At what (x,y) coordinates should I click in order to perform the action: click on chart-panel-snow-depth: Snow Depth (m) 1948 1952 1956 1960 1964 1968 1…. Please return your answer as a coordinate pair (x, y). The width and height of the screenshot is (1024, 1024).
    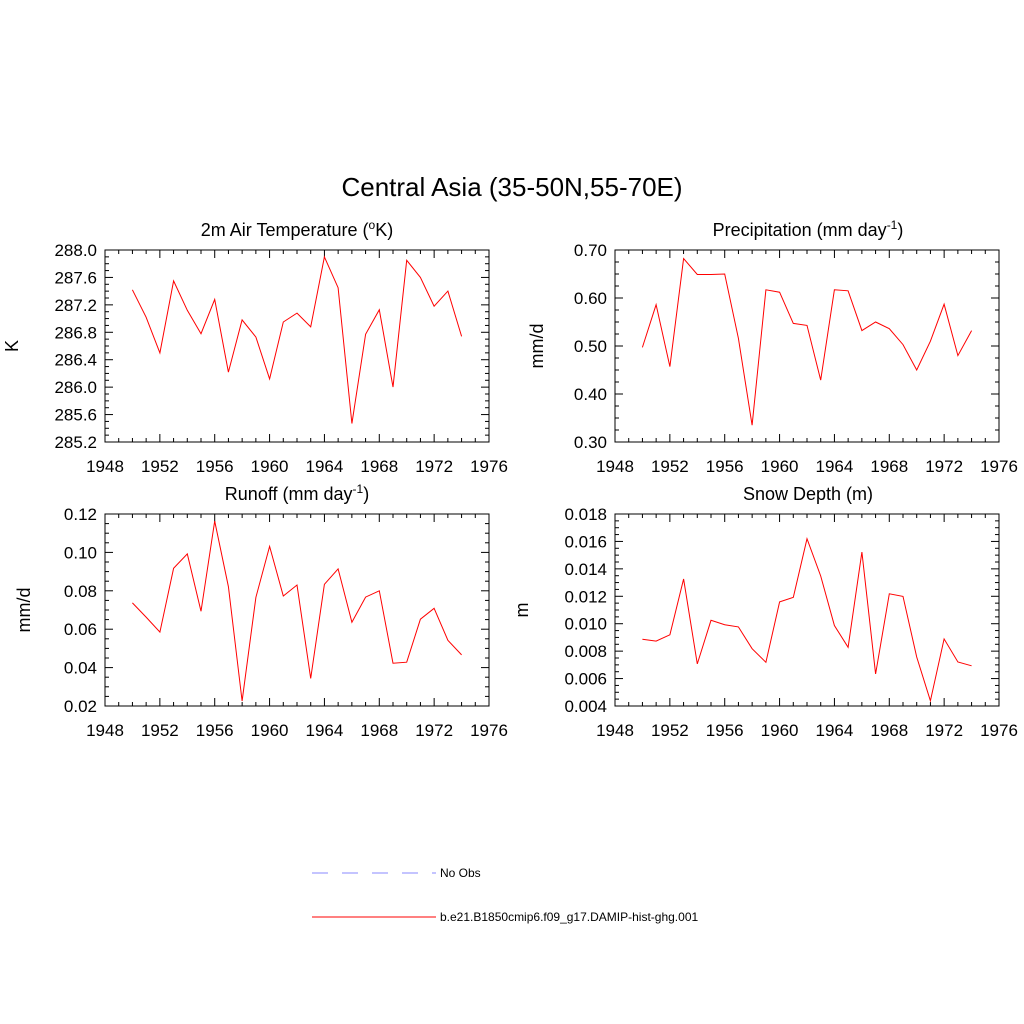
    Looking at the image, I should click on (765, 612).